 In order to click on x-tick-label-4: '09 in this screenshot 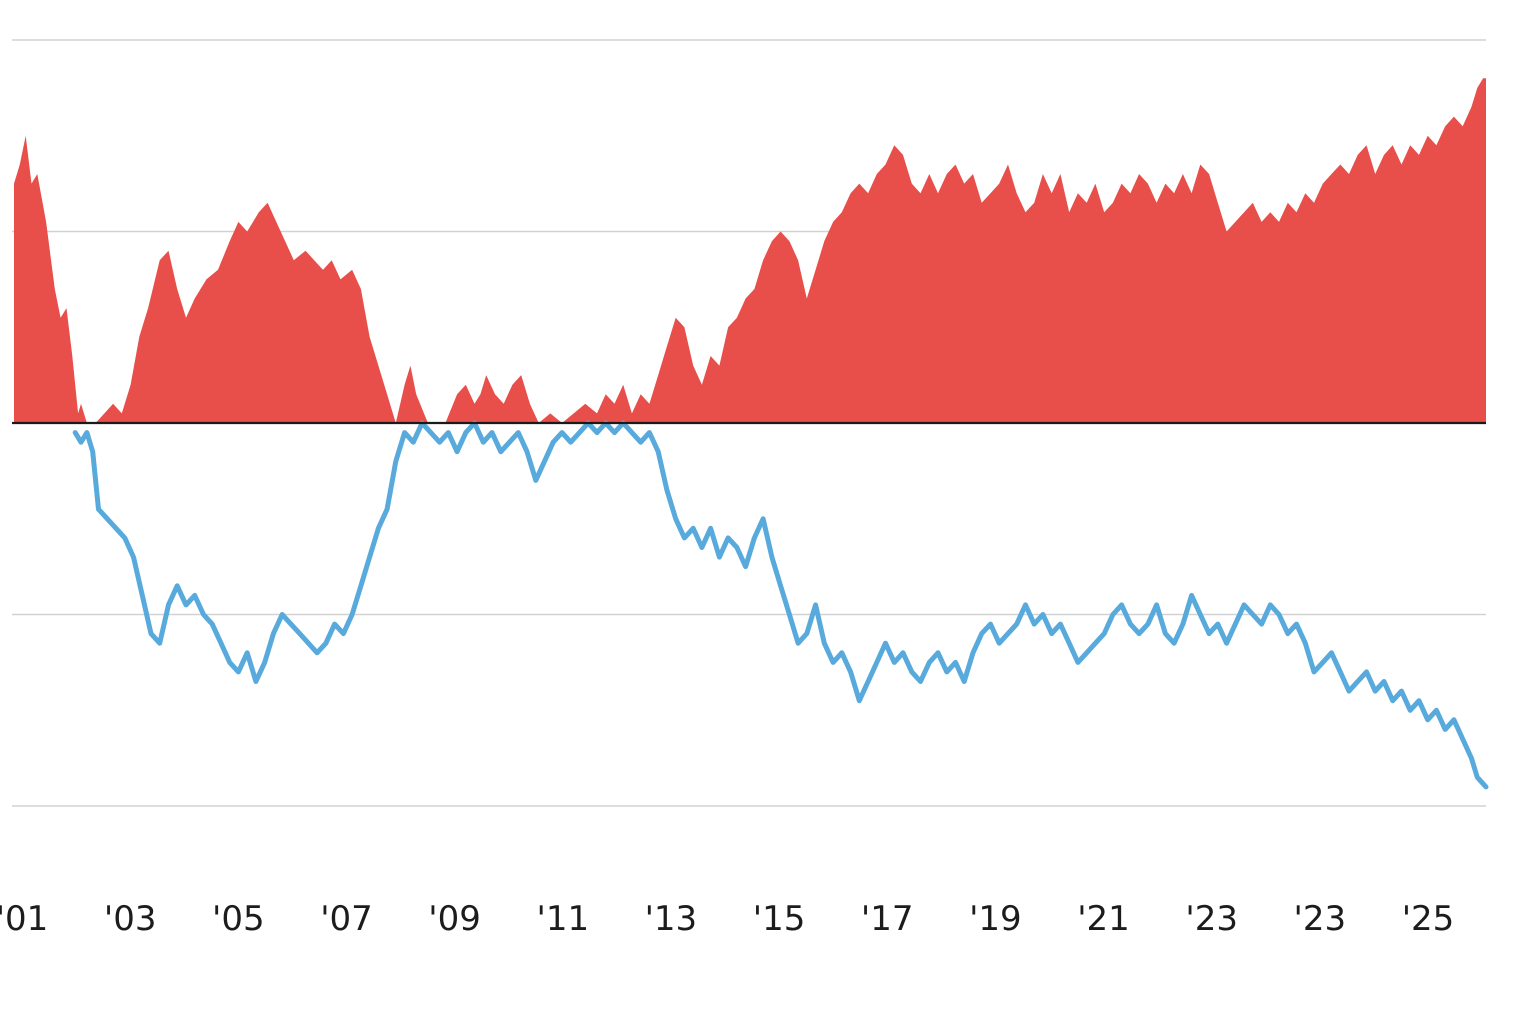, I will do `click(454, 919)`.